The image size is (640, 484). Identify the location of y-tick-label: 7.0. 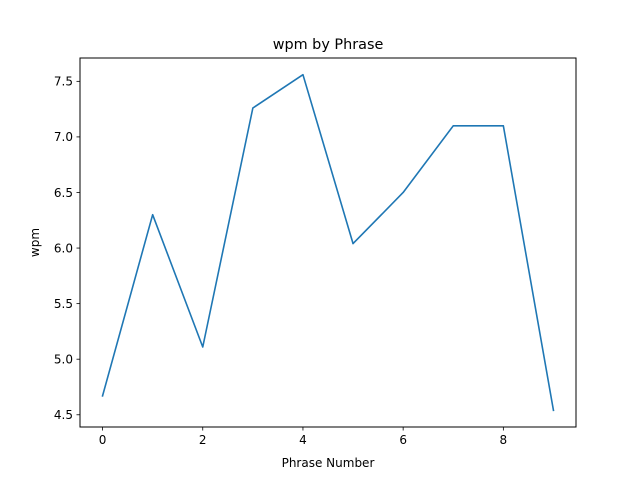
(63, 137).